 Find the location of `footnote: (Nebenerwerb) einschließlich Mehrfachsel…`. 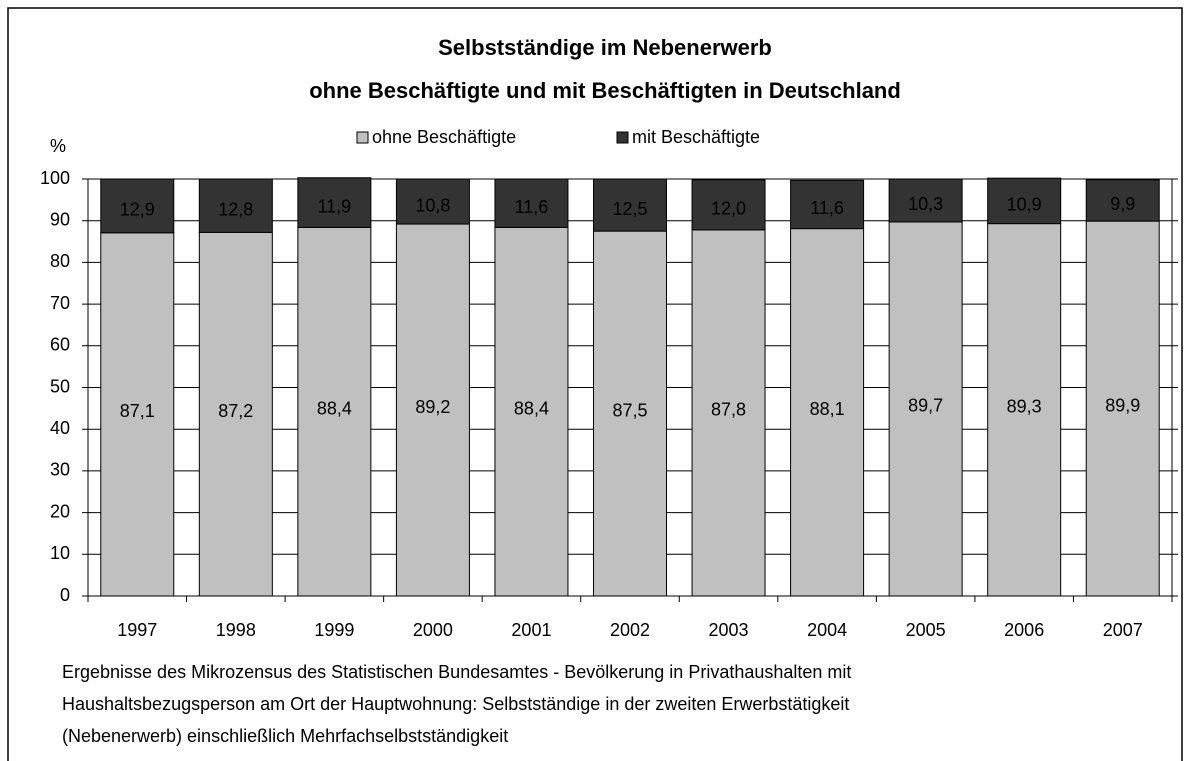

footnote: (Nebenerwerb) einschließlich Mehrfachsel… is located at coordinates (285, 736).